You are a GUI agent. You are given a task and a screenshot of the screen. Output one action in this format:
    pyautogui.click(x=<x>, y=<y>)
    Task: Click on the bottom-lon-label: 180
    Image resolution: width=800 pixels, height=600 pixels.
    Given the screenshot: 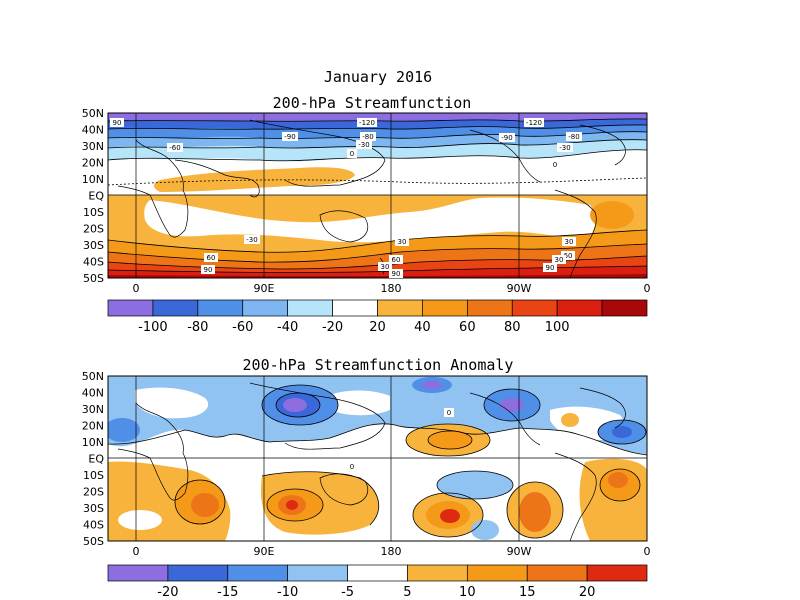 What is the action you would take?
    pyautogui.click(x=391, y=551)
    